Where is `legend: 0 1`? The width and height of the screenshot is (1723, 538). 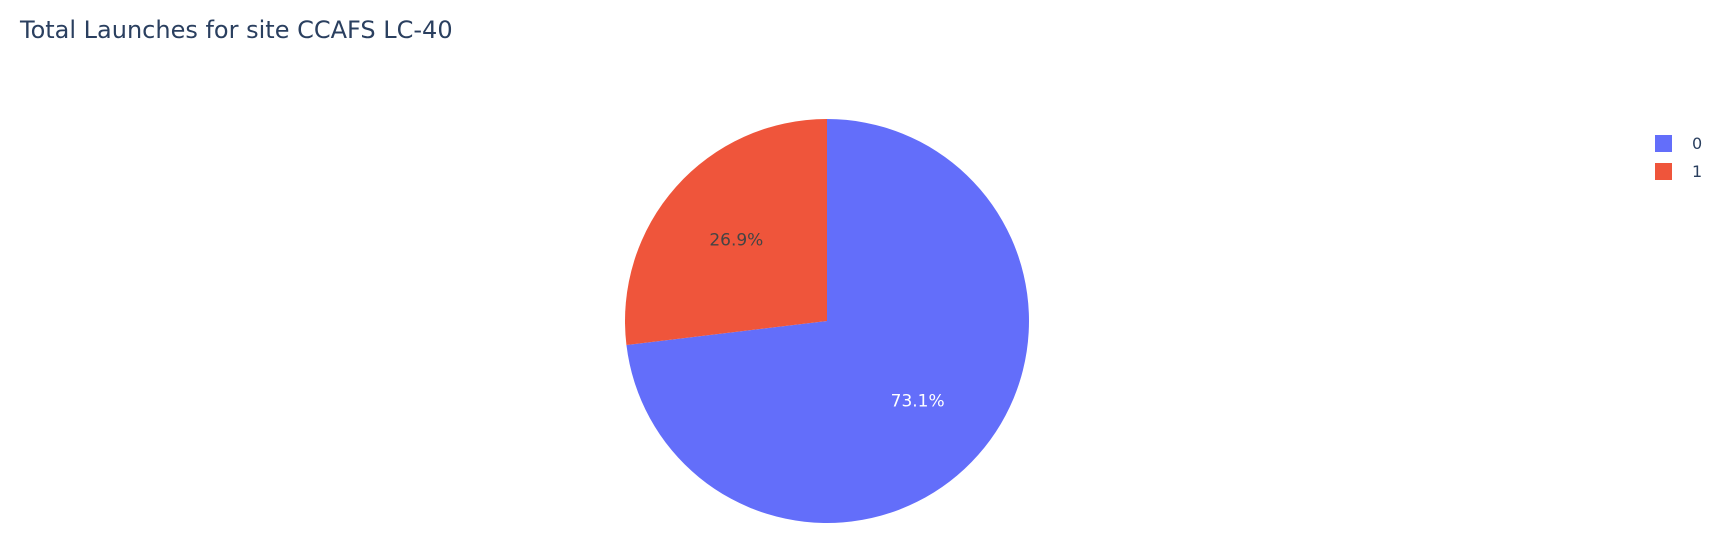
legend: 0 1 is located at coordinates (1678, 157).